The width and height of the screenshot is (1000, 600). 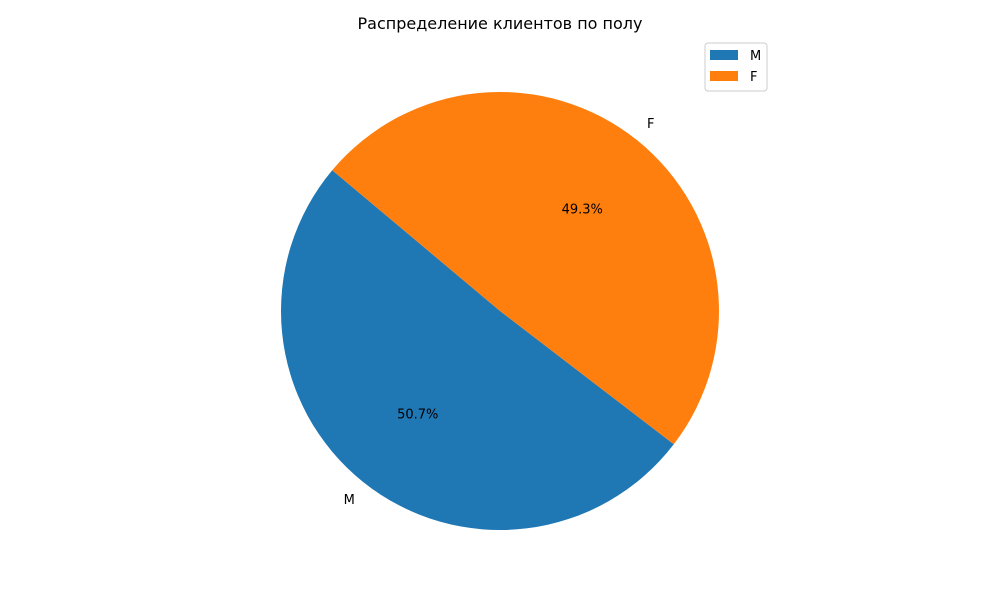 What do you see at coordinates (755, 56) in the screenshot?
I see `legend-label-m: M` at bounding box center [755, 56].